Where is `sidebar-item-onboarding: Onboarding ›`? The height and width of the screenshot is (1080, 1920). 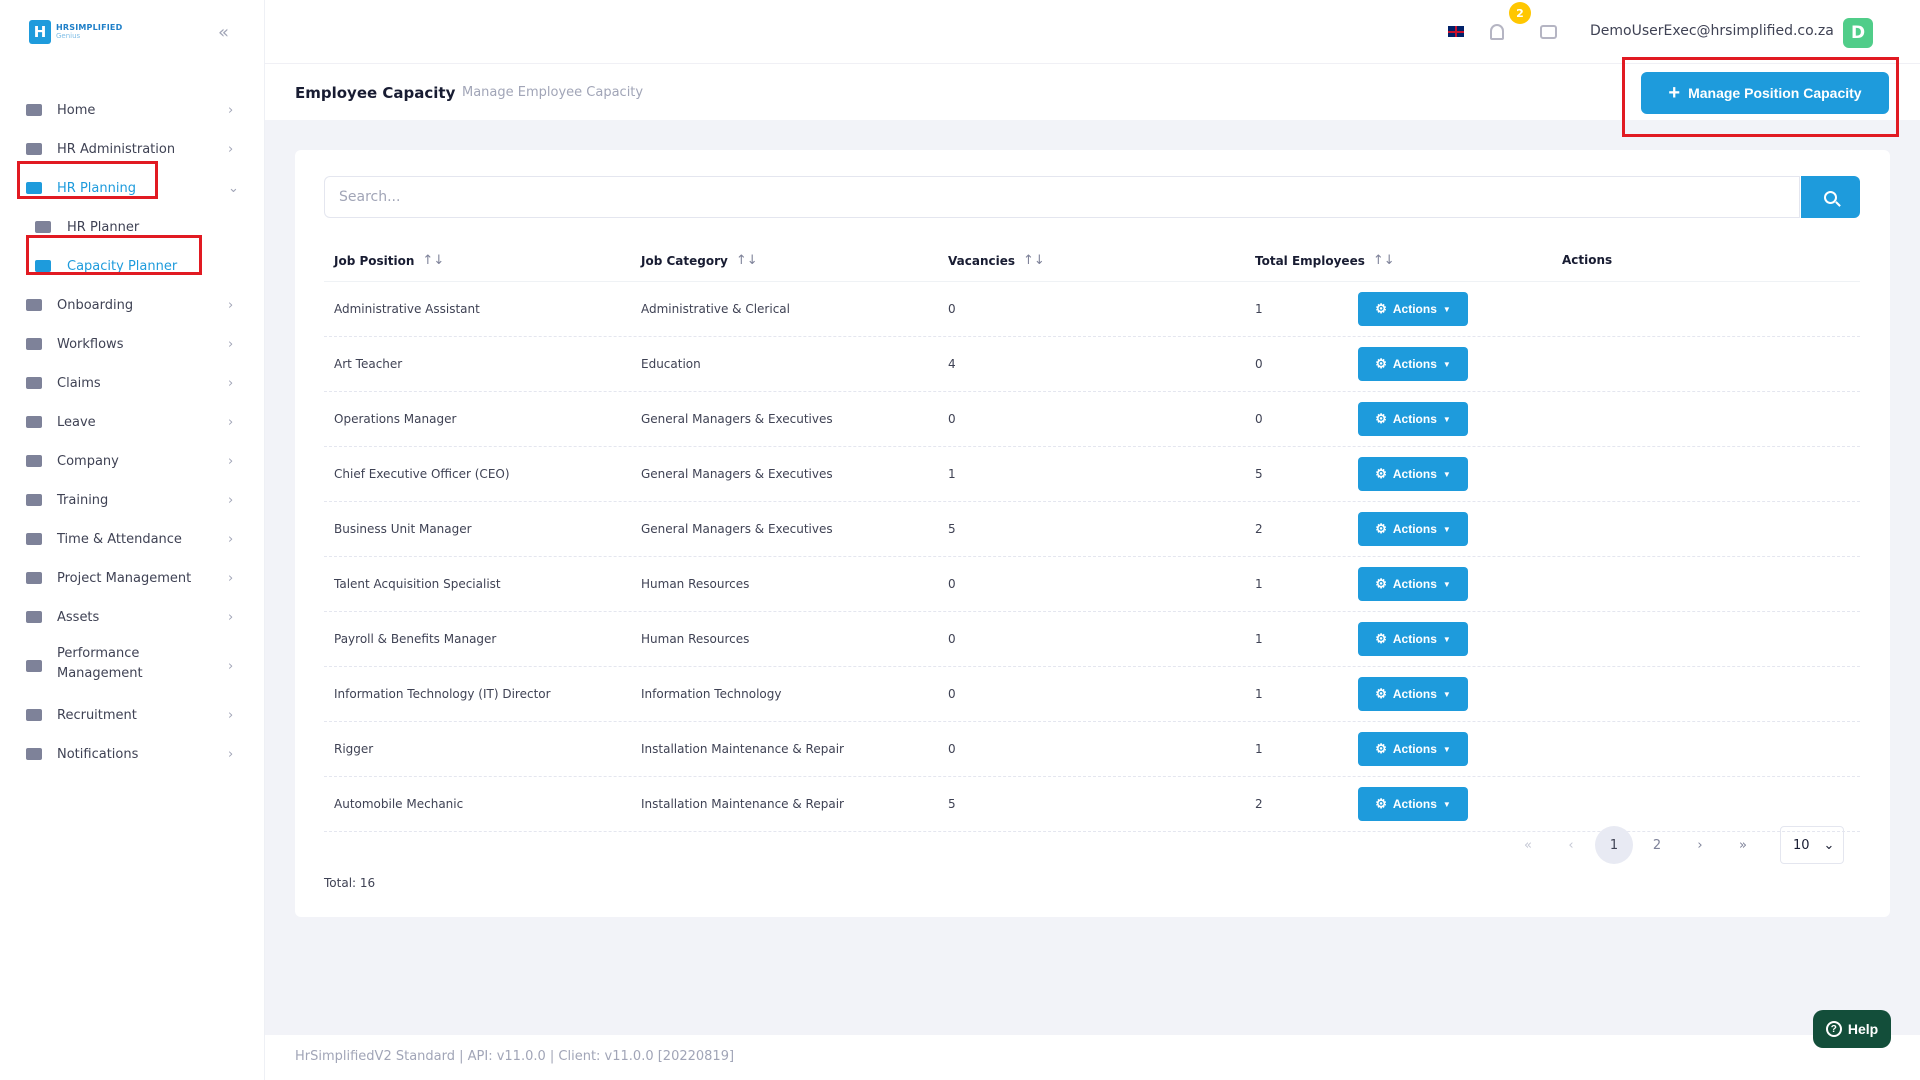
sidebar-item-onboarding: Onboarding › is located at coordinates (132, 305).